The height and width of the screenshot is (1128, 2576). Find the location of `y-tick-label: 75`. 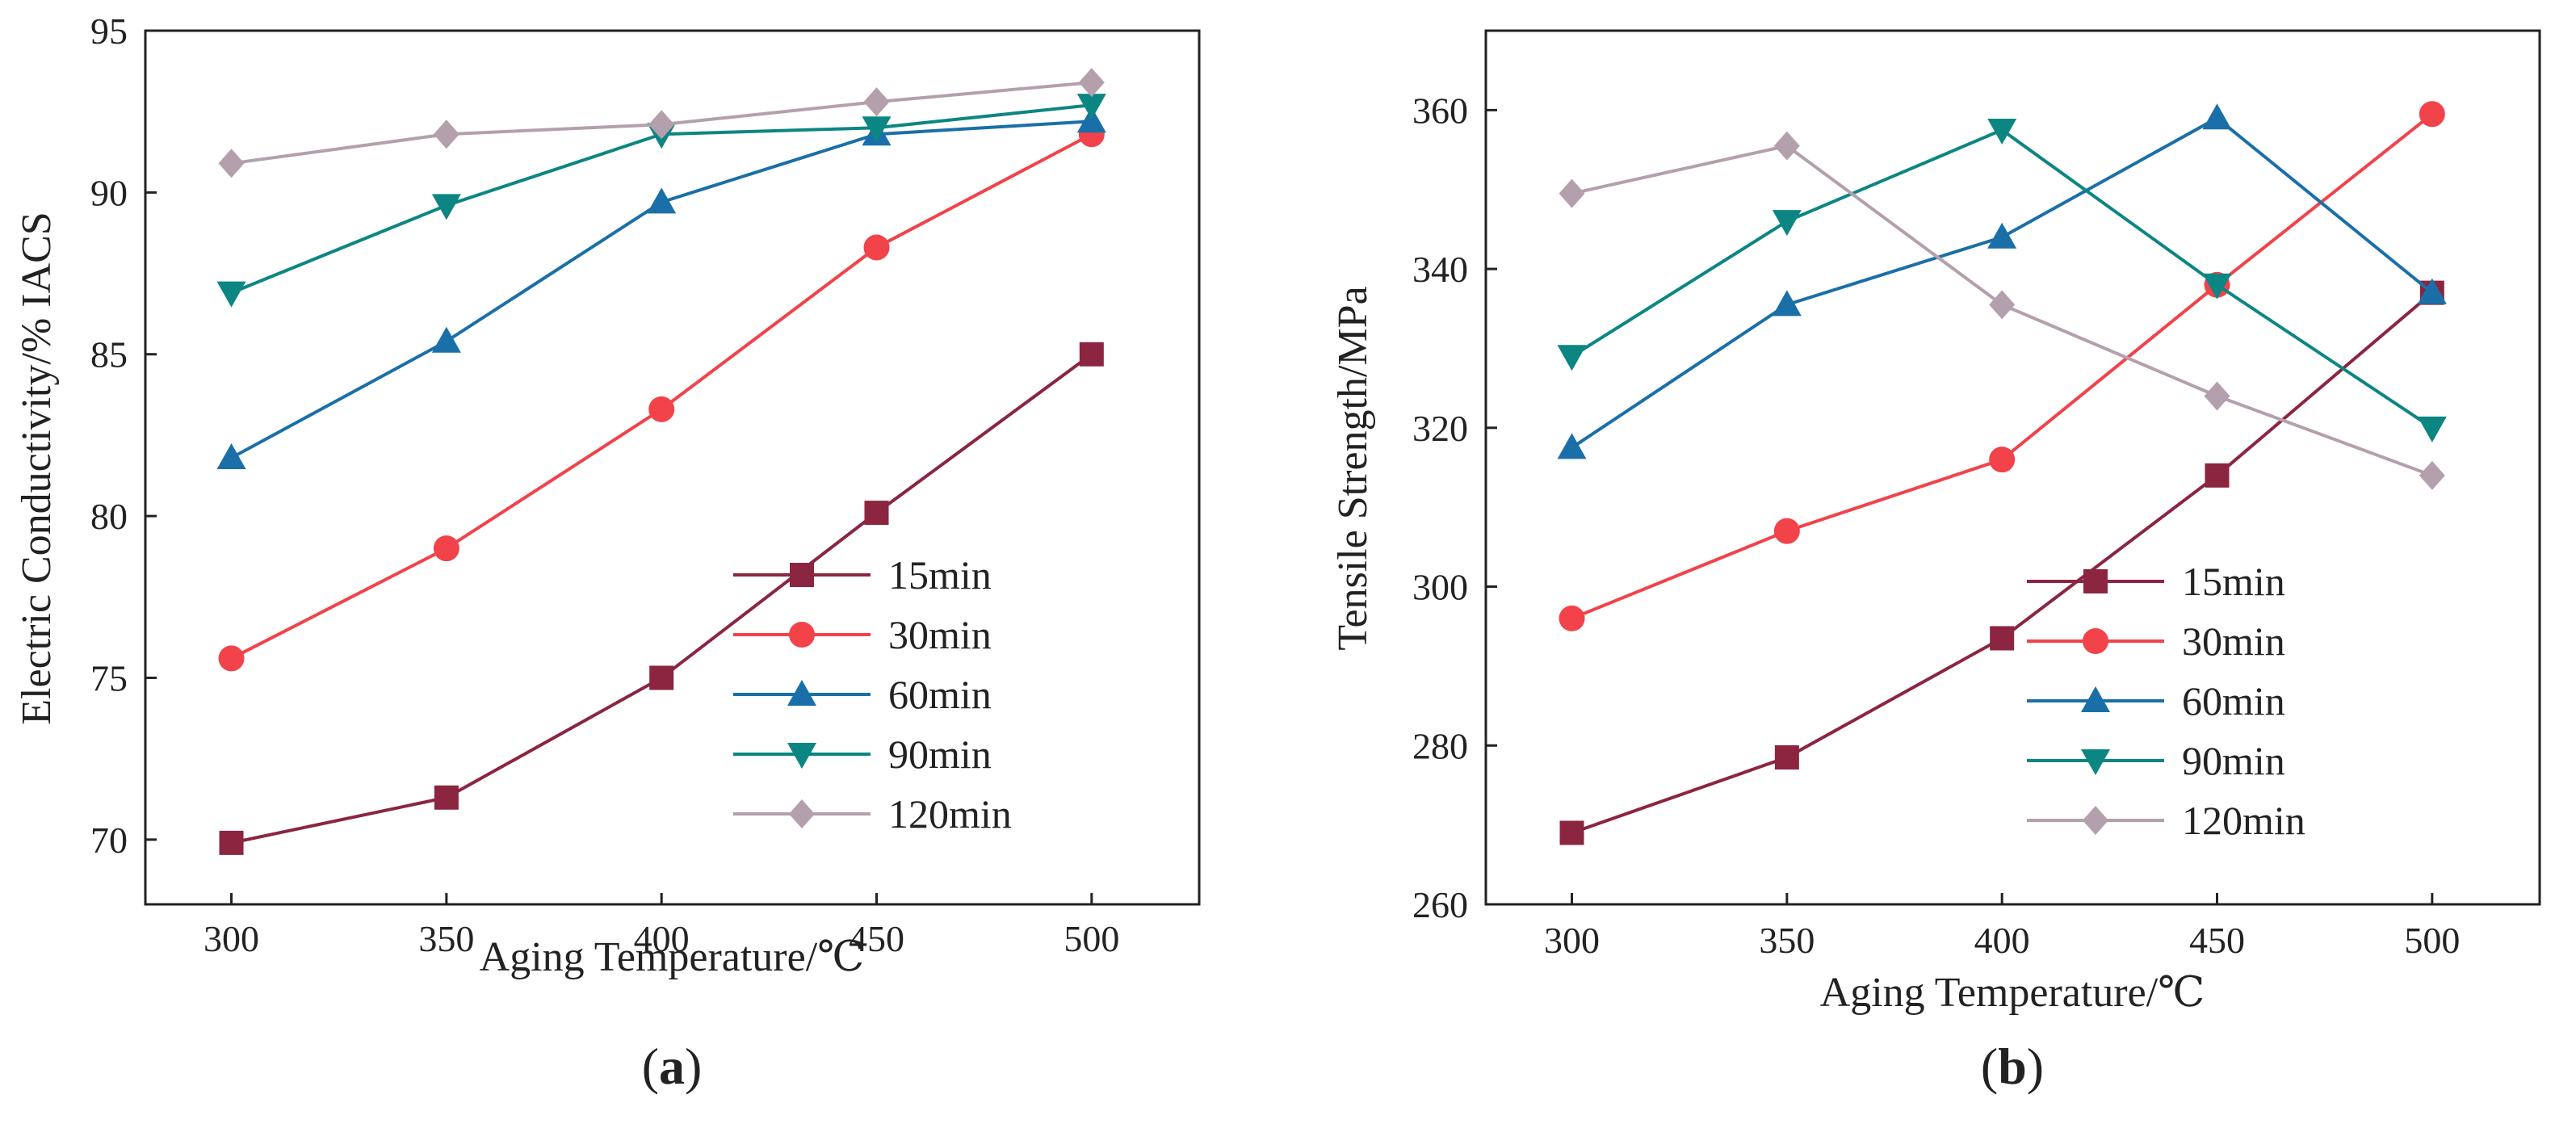

y-tick-label: 75 is located at coordinates (109, 677).